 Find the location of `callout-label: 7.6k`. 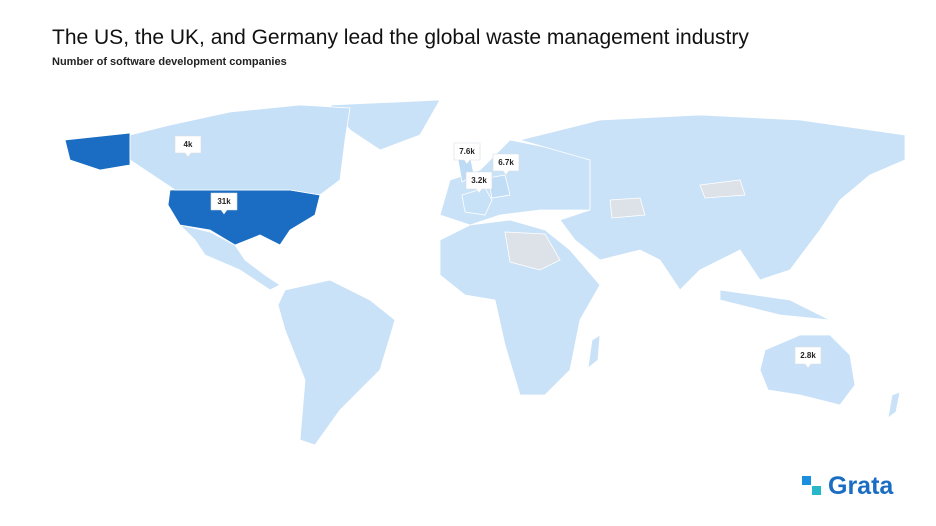

callout-label: 7.6k is located at coordinates (467, 151).